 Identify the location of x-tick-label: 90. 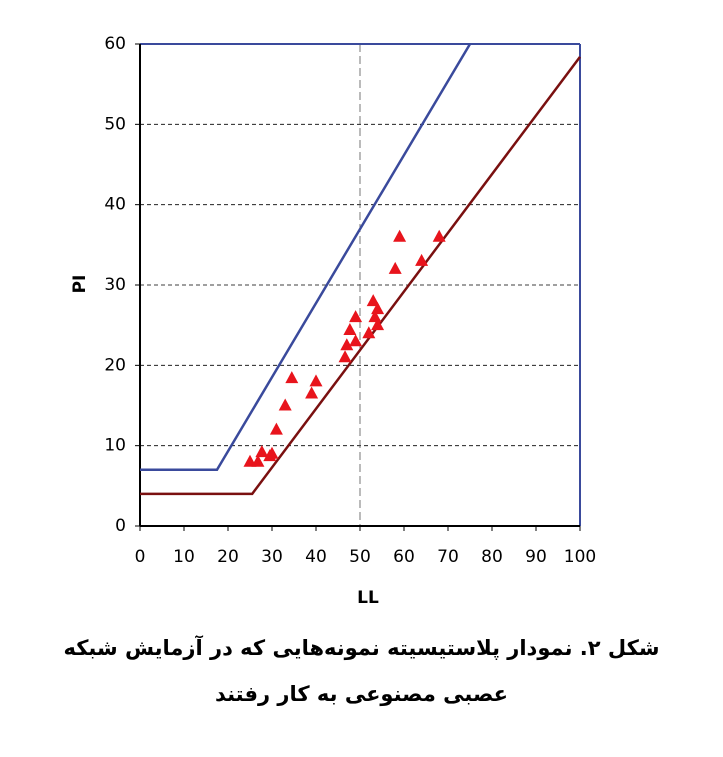
(536, 557).